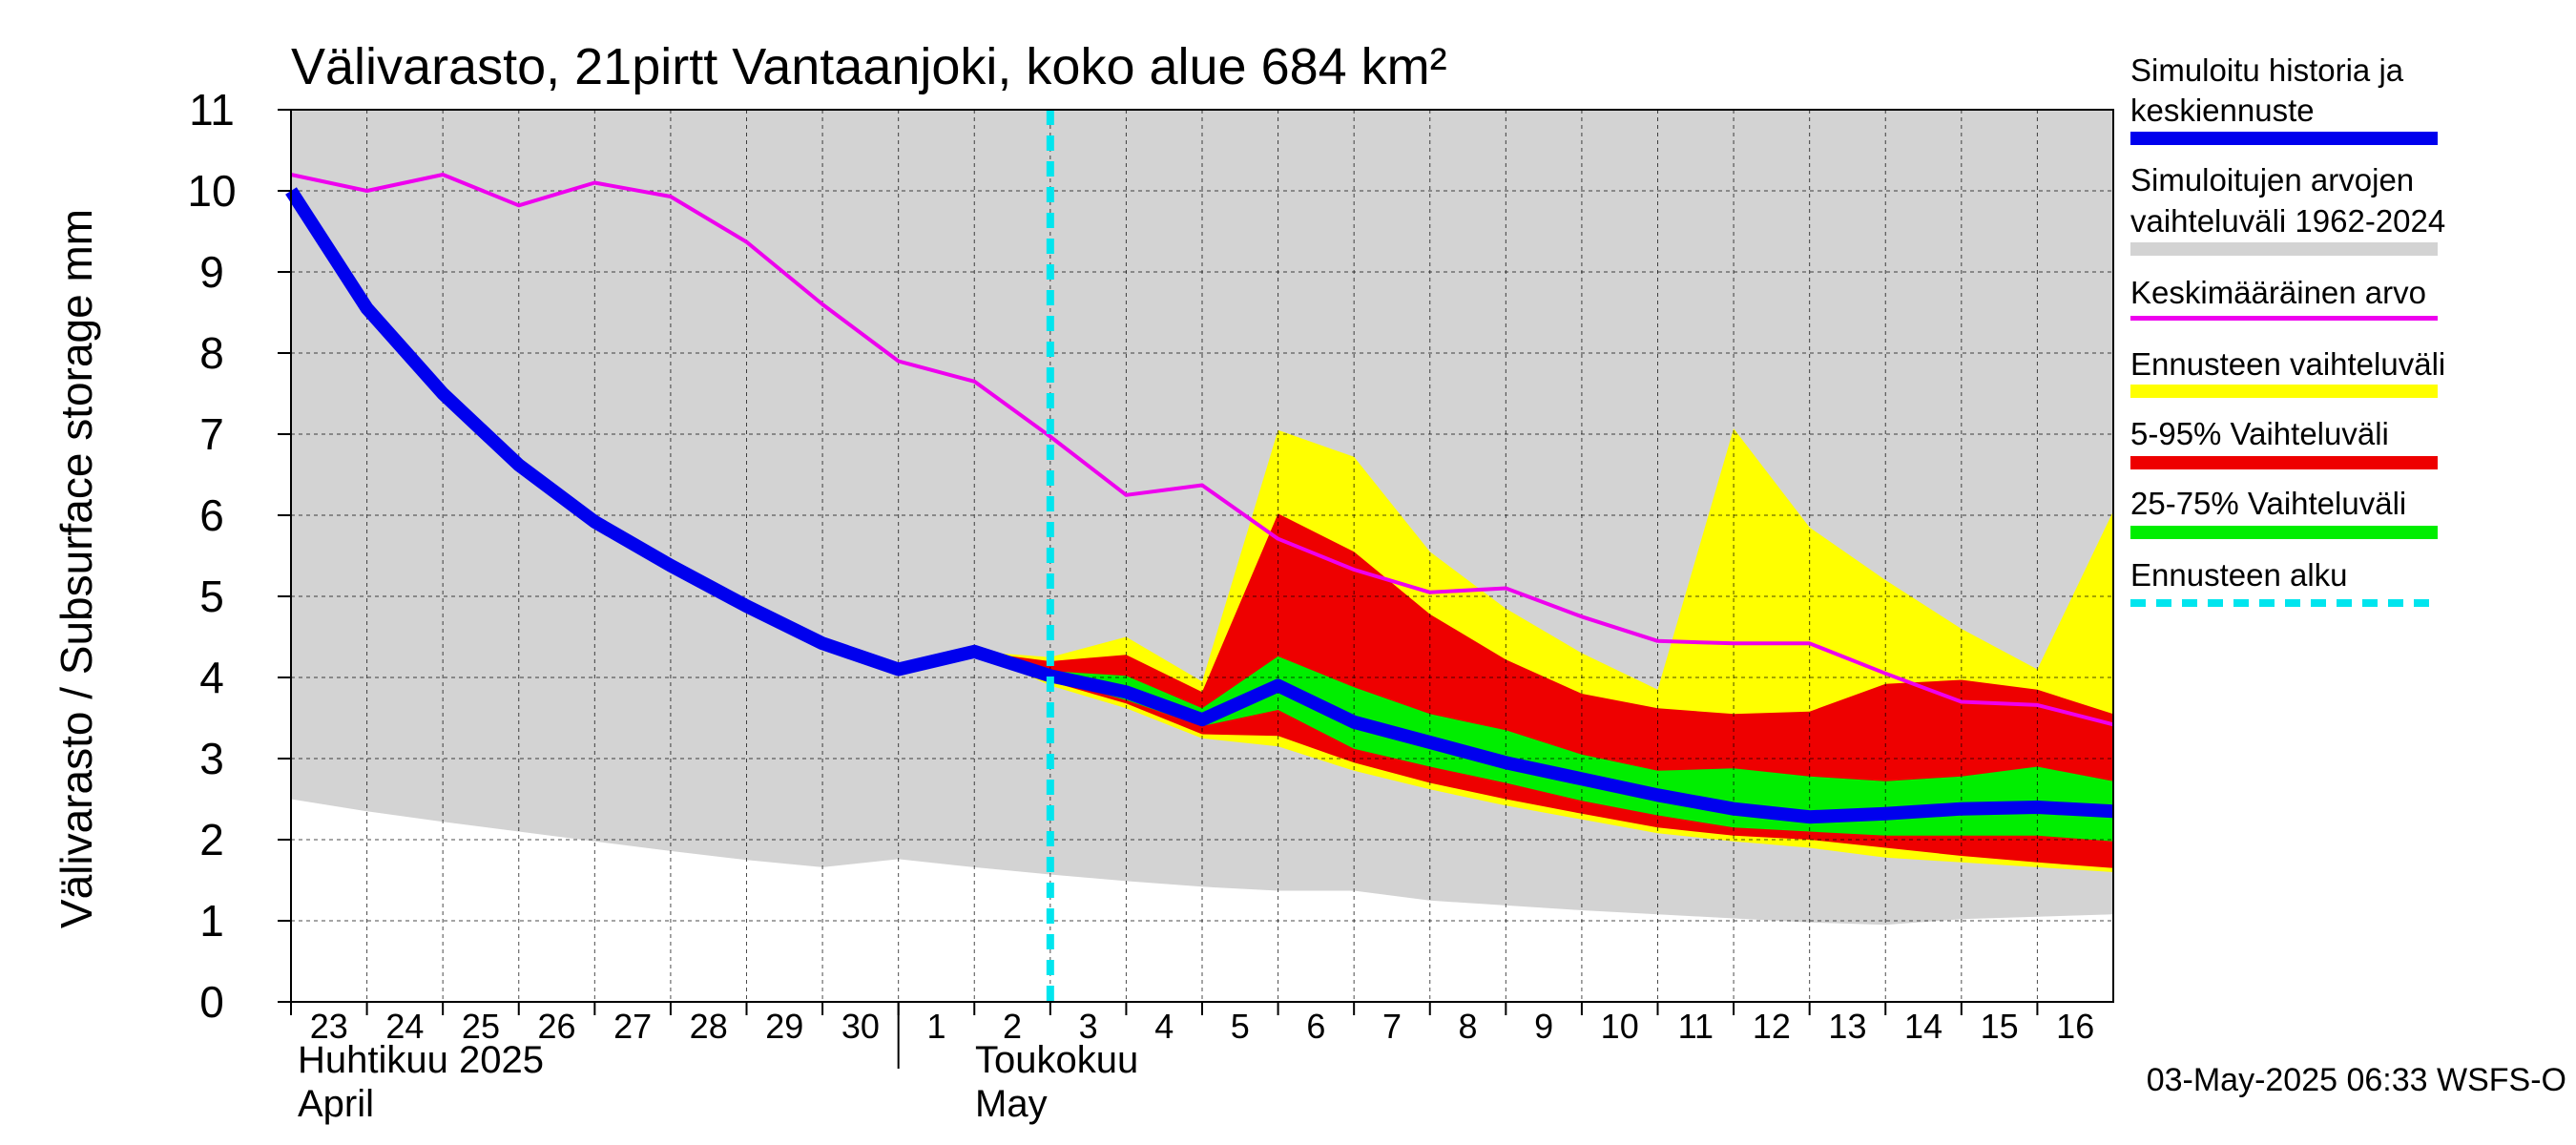 This screenshot has height=1145, width=2576. Describe the element at coordinates (1392, 1026) in the screenshot. I see `x-tick-label: 7` at that location.